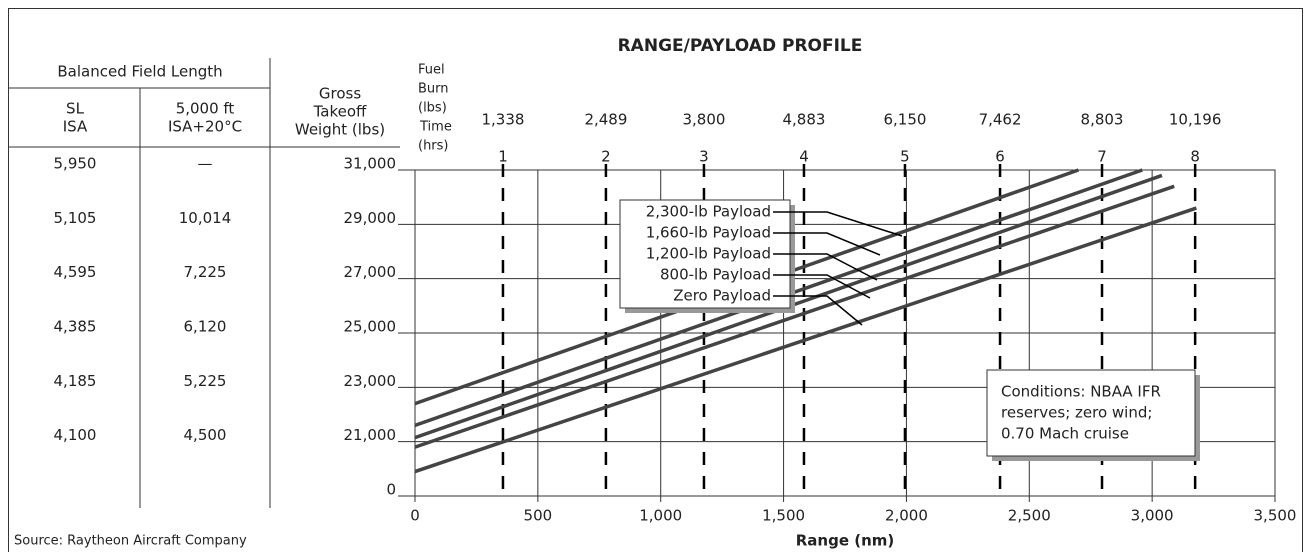 This screenshot has height=552, width=1311. Describe the element at coordinates (205, 381) in the screenshot. I see `table-cell: 5,225` at that location.